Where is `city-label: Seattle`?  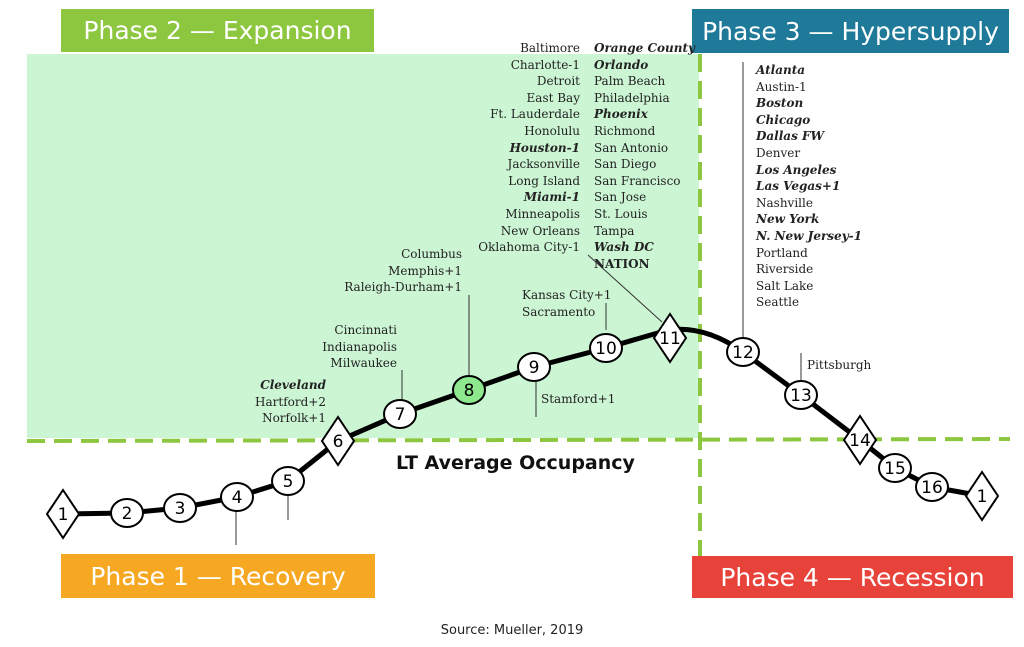 city-label: Seattle is located at coordinates (778, 302).